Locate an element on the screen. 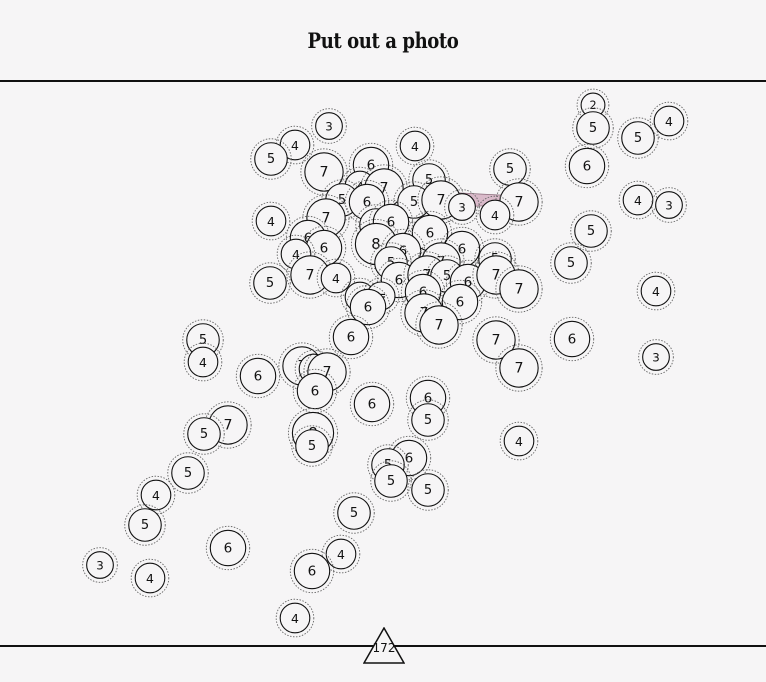  triangle-icon is located at coordinates (384, 645).